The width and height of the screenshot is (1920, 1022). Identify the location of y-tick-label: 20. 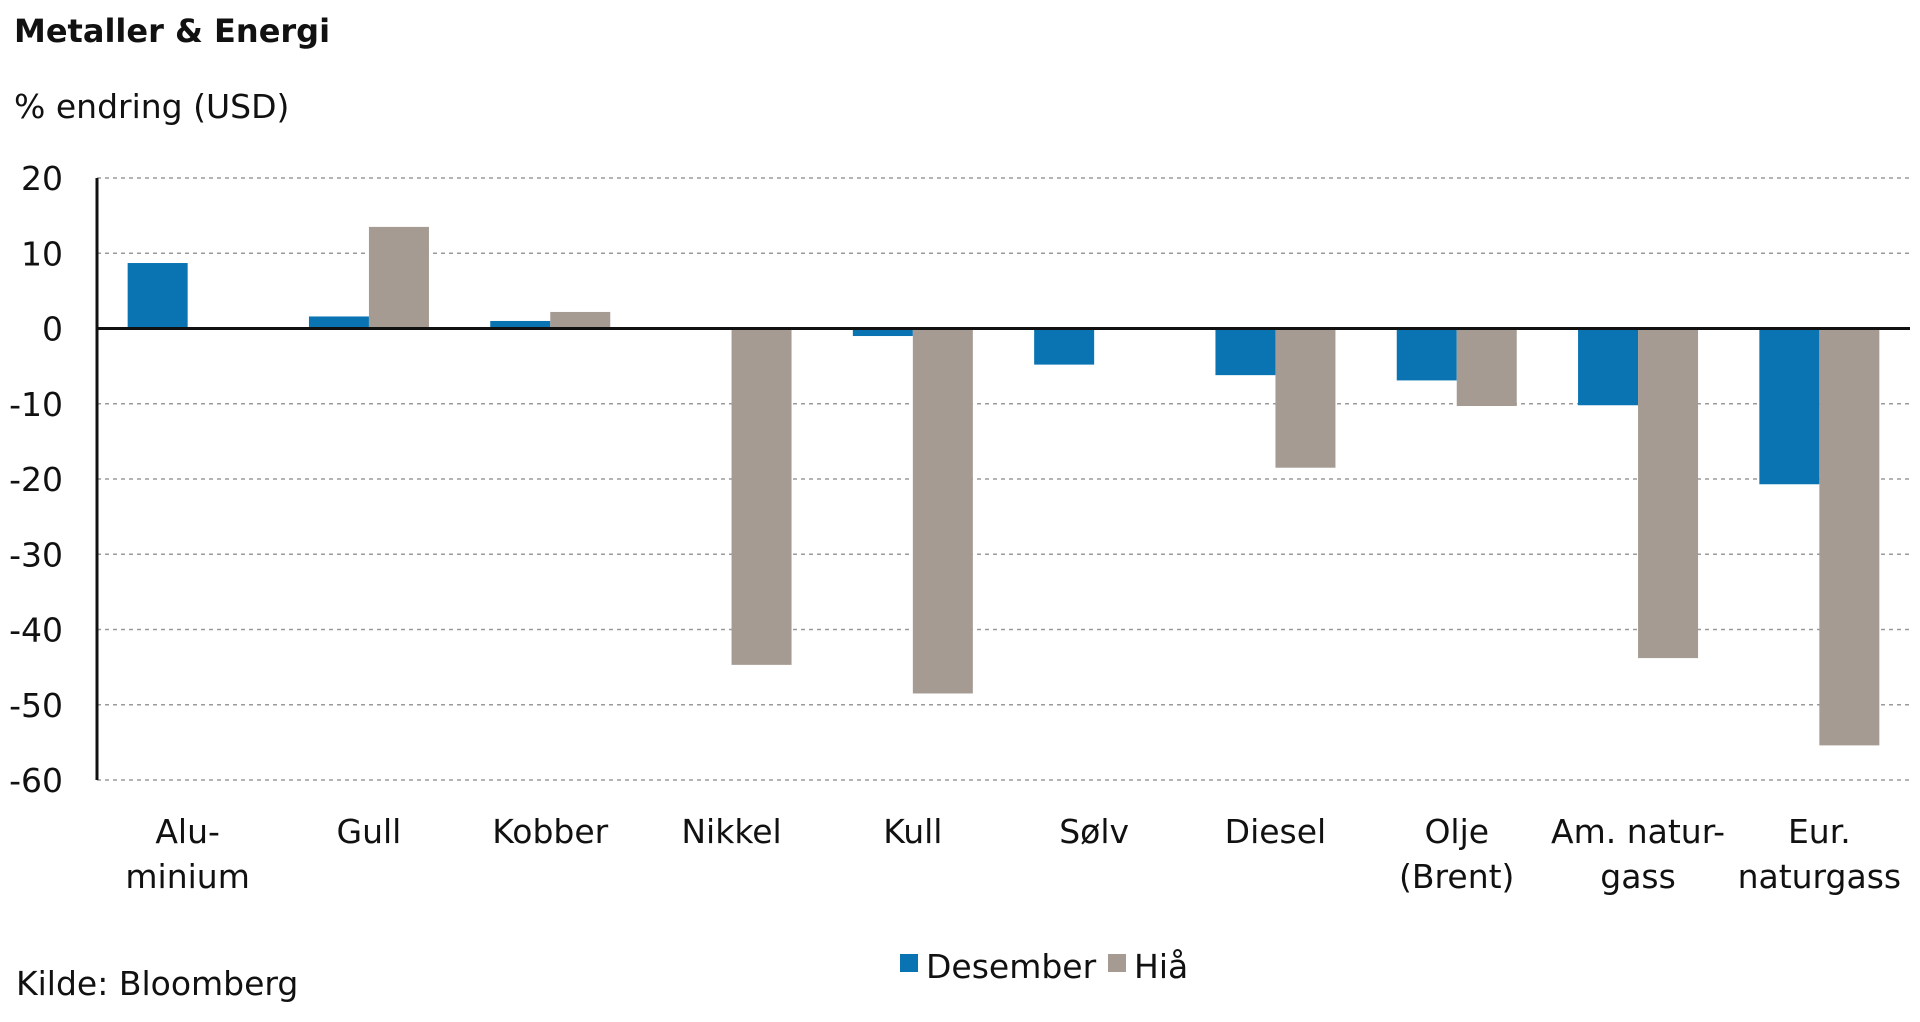
(42, 178).